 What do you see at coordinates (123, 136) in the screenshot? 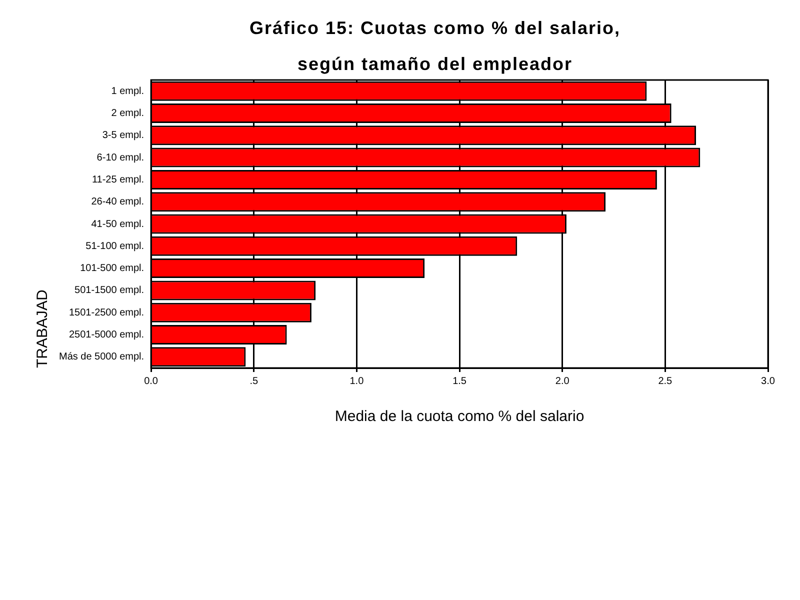
I see `y-tick-label: 3-5 empl.` at bounding box center [123, 136].